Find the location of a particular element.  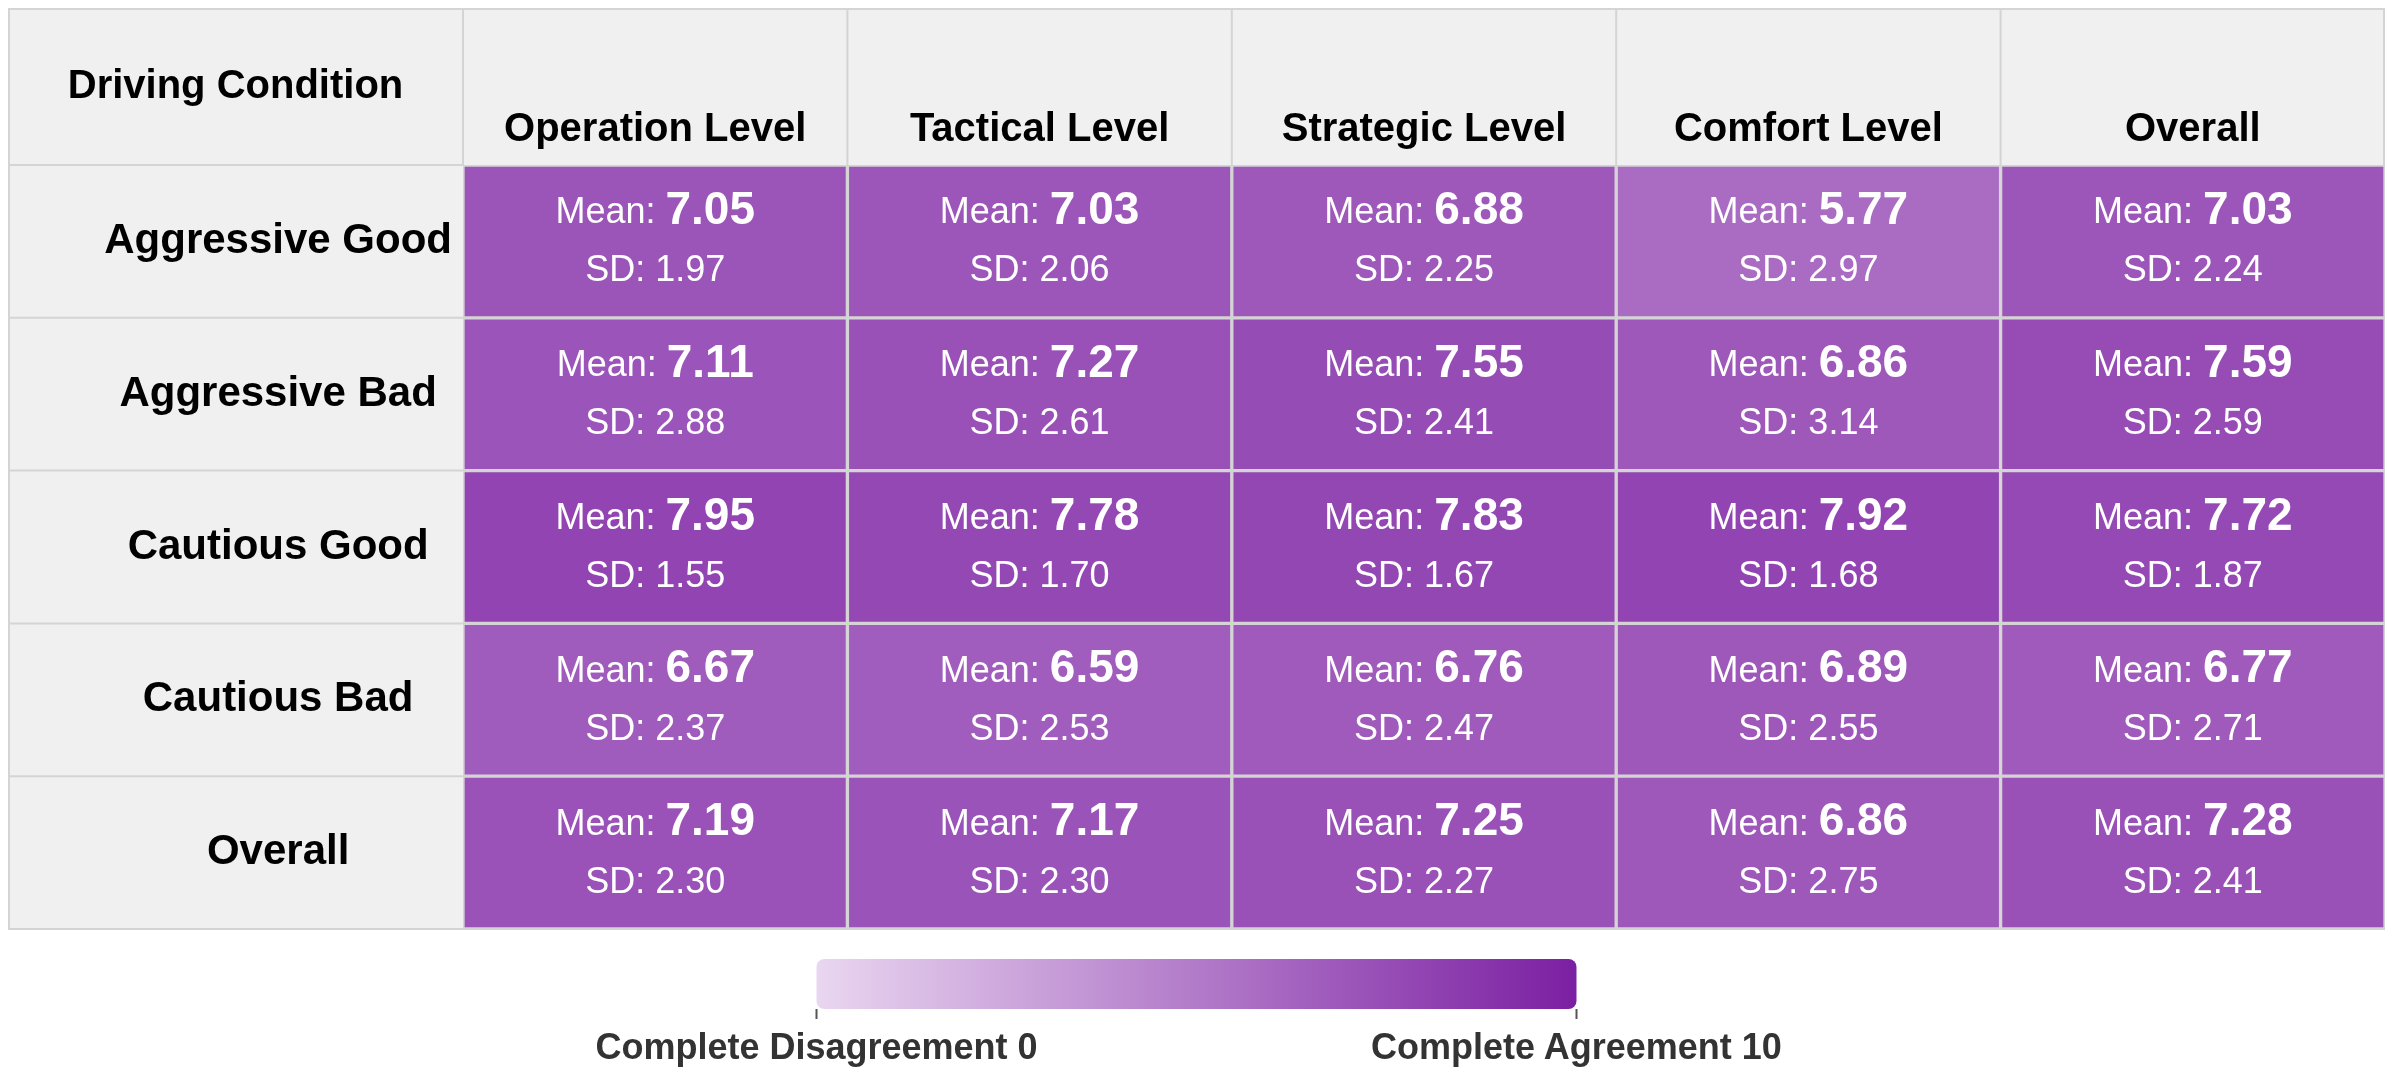

data-label: Mean: 6.76 SD: 2.47 is located at coordinates (1424, 694).